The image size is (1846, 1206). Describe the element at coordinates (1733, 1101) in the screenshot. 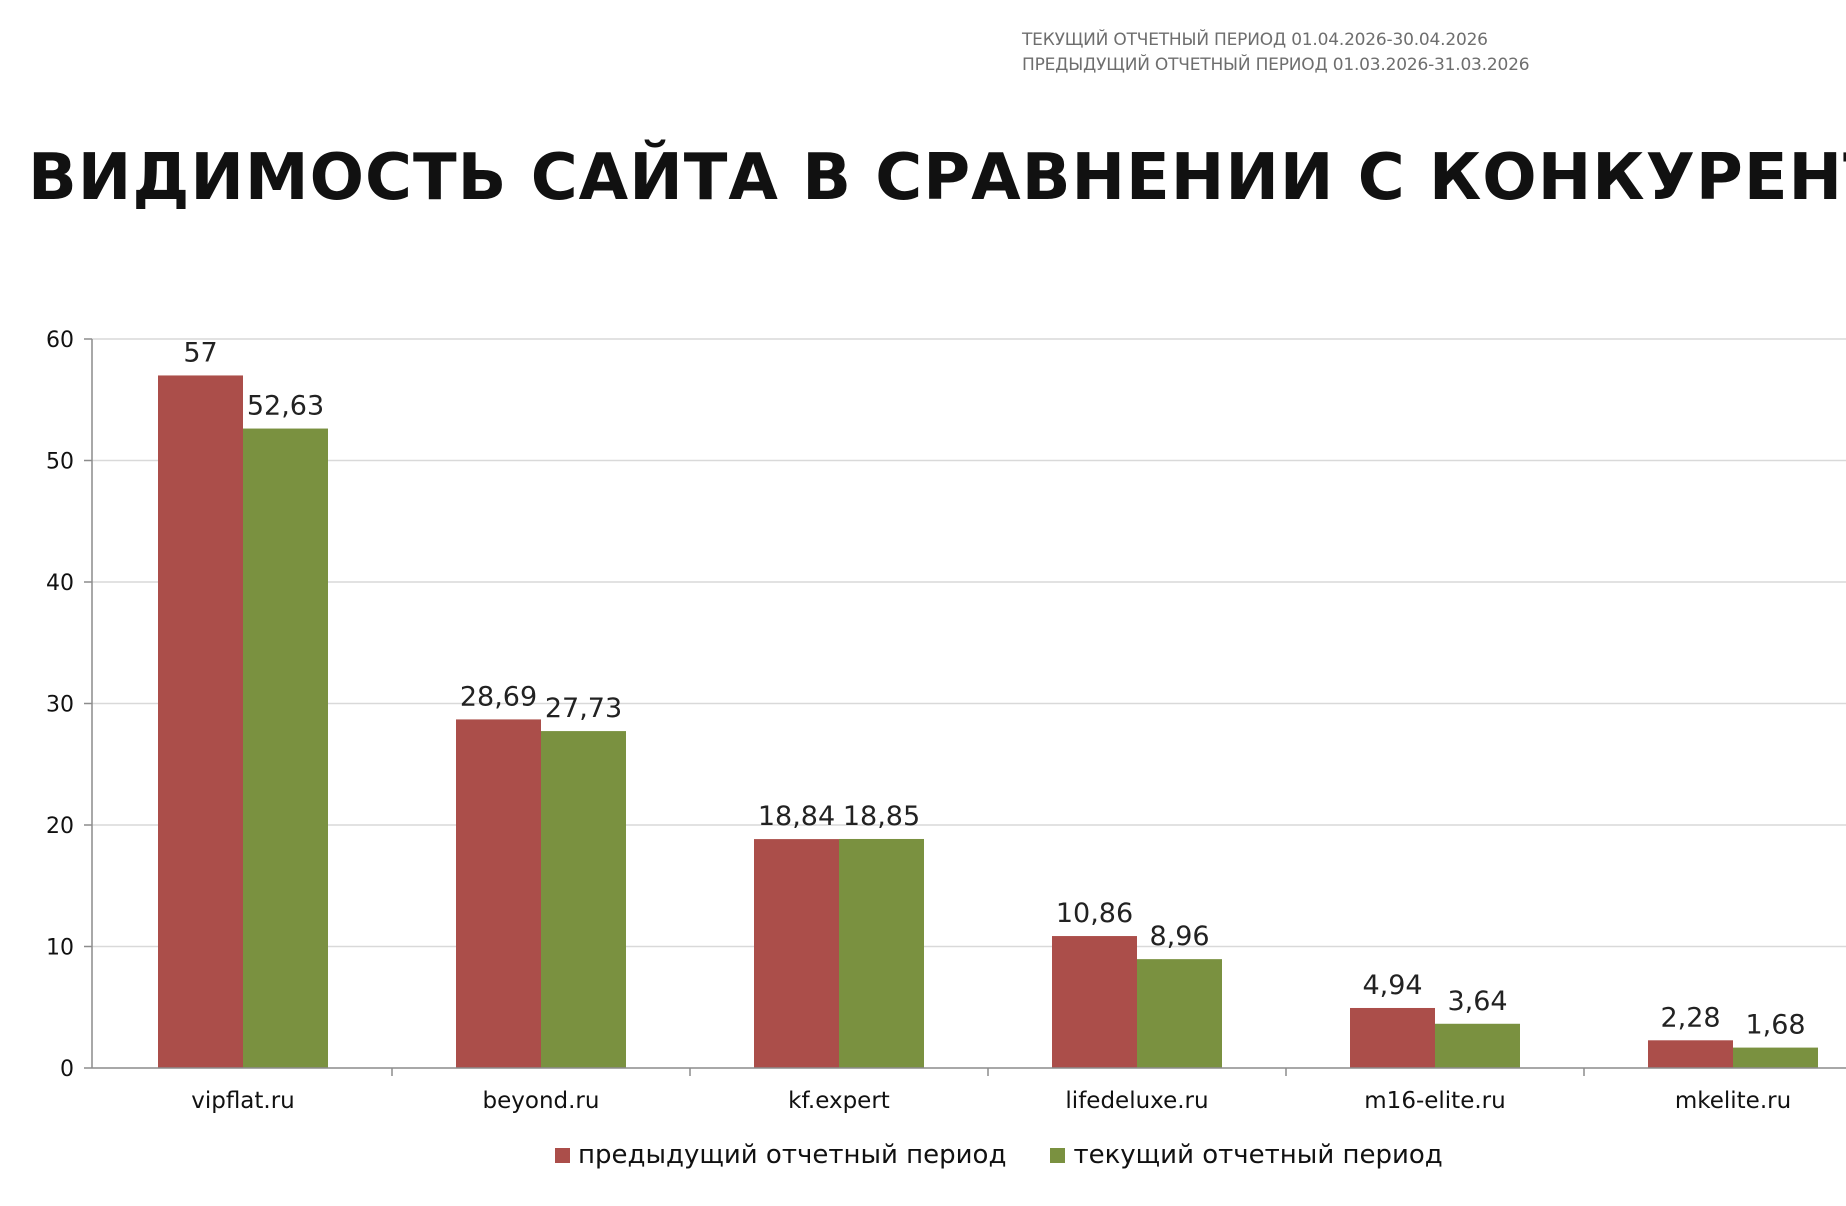

I see `category-label: mkelite.ru` at that location.